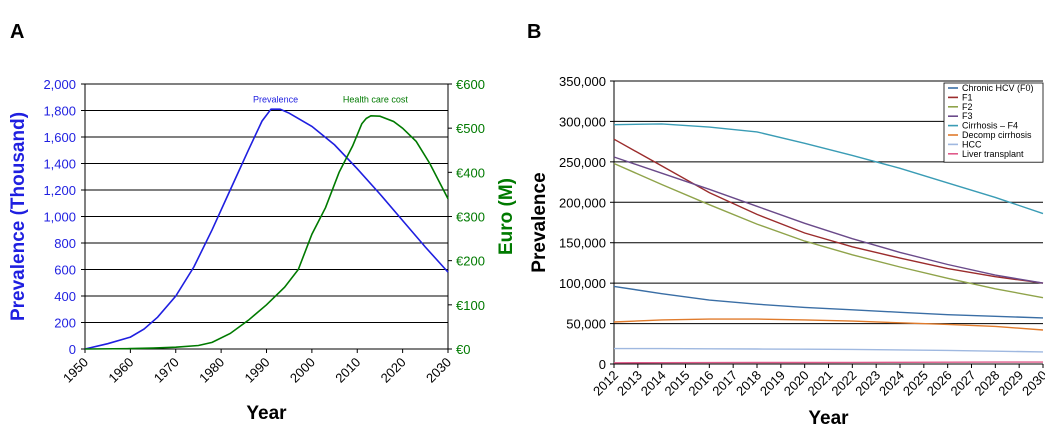  Describe the element at coordinates (470, 217) in the screenshot. I see `y2-tick-label-a: €300` at that location.